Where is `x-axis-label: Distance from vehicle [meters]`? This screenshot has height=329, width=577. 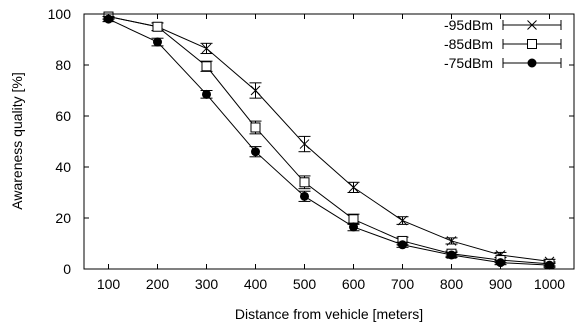
x-axis-label: Distance from vehicle [meters] is located at coordinates (329, 314).